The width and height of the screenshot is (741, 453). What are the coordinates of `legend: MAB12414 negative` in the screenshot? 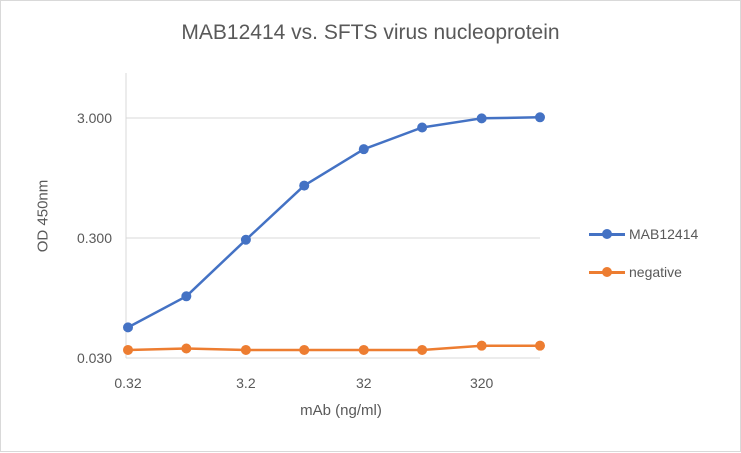 It's located at (643, 261).